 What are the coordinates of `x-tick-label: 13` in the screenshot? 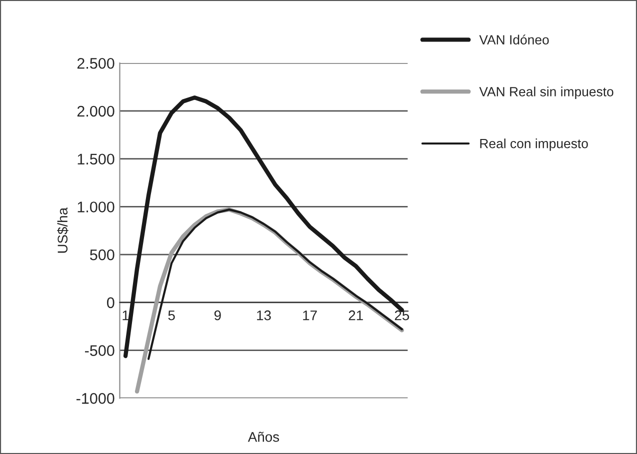 It's located at (264, 315).